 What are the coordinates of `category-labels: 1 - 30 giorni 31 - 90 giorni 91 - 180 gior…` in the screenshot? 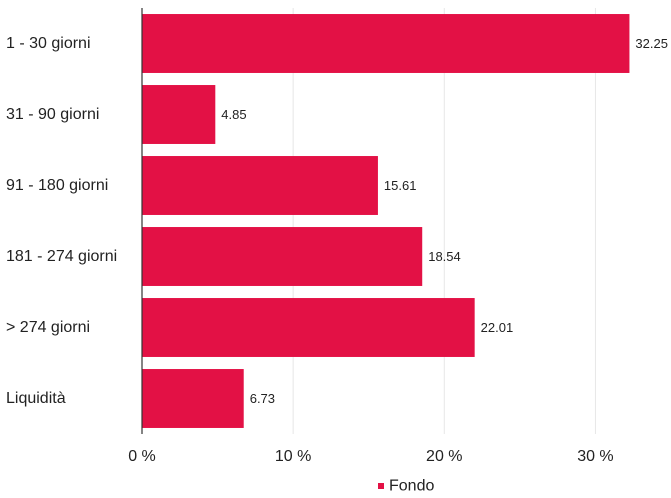 It's located at (61, 221).